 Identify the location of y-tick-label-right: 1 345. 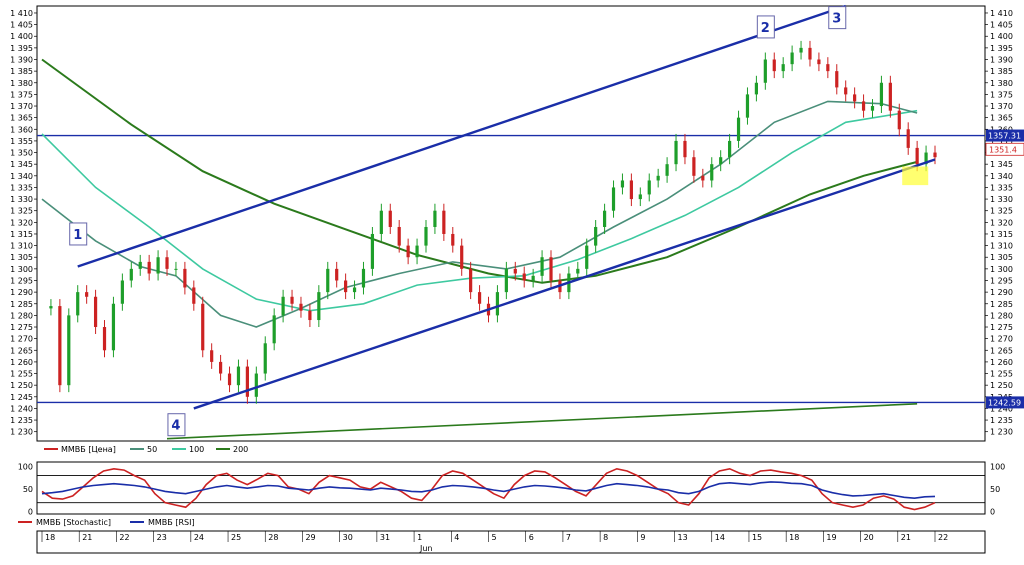
(1001, 164).